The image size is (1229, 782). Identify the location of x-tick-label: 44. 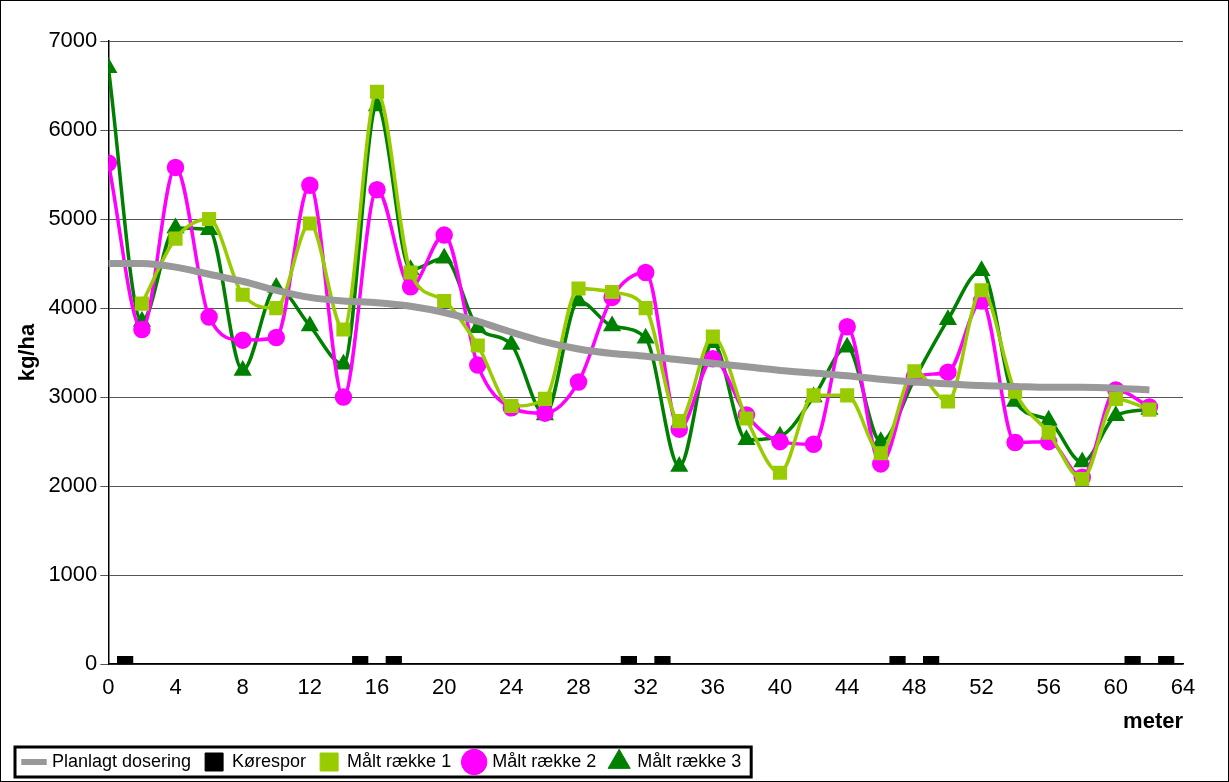
(847, 687).